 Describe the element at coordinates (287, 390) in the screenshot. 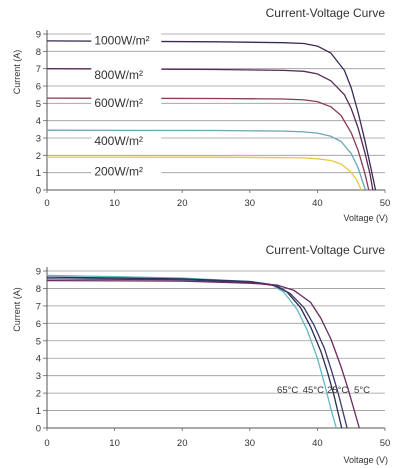

I see `series-label: 65°C` at that location.